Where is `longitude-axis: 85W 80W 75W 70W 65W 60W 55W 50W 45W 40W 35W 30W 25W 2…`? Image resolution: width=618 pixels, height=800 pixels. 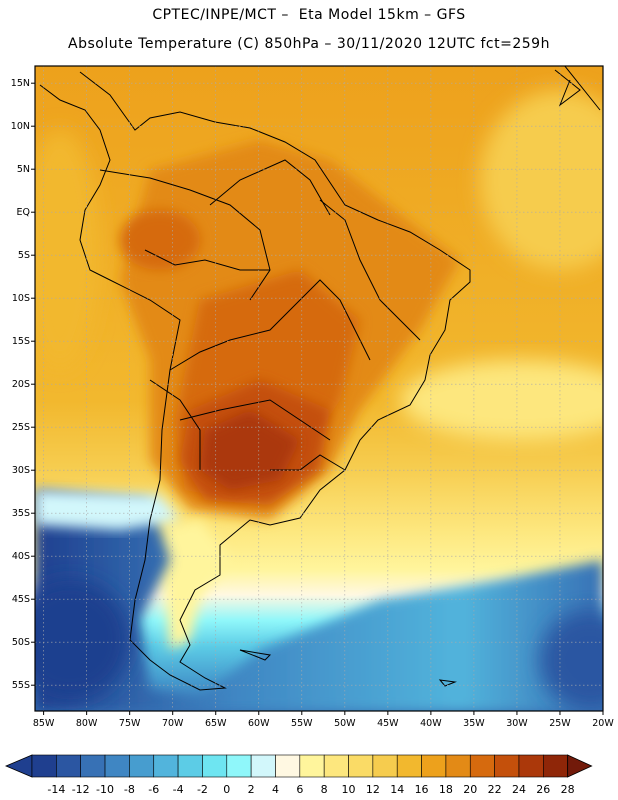
longitude-axis: 85W 80W 75W 70W 65W 60W 55W 50W 45W 40W 35W 30W 25W 2… is located at coordinates (323, 720).